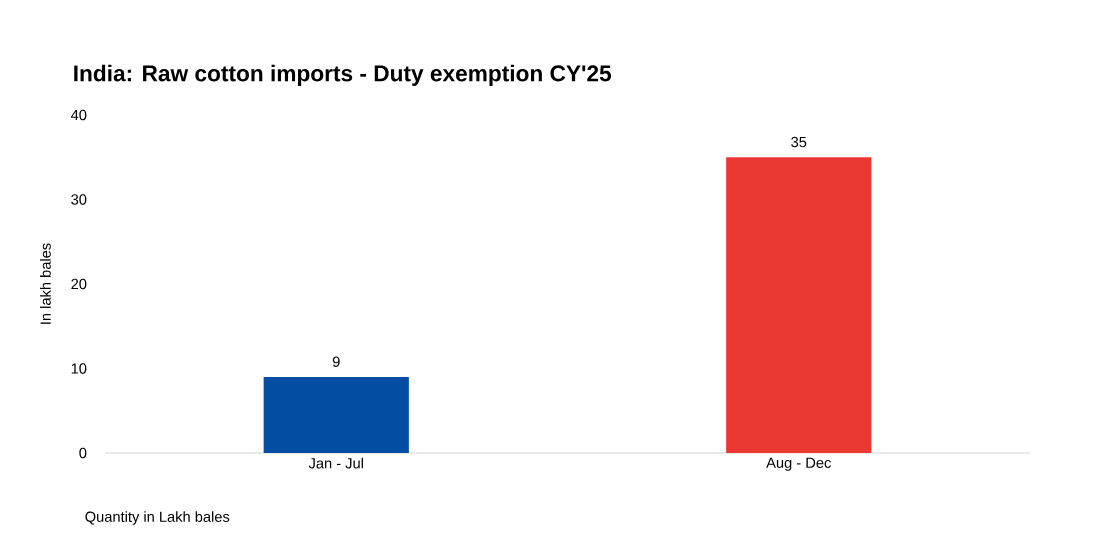 The height and width of the screenshot is (550, 1100). Describe the element at coordinates (45, 283) in the screenshot. I see `y-axis-title: In lakh bales` at that location.